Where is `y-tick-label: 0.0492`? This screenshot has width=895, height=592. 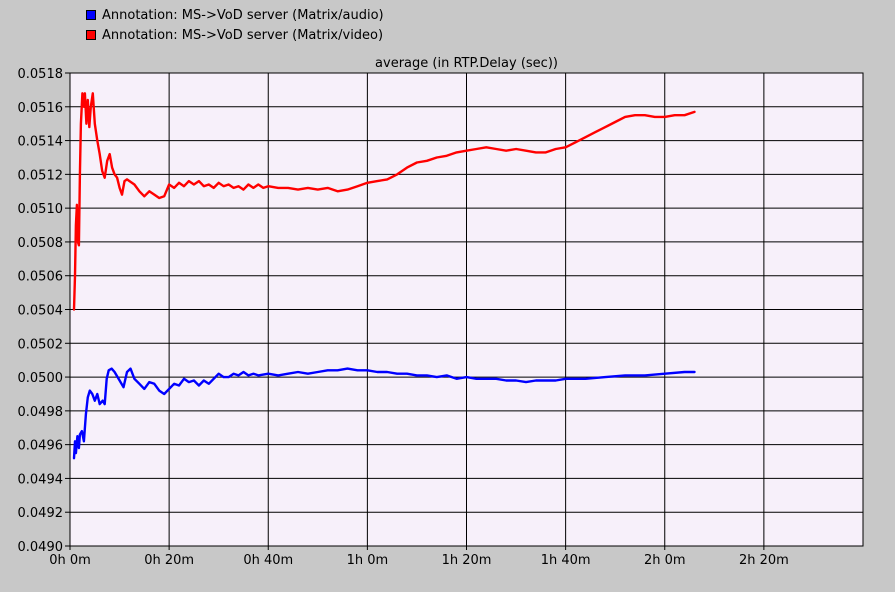 y-tick-label: 0.0492 is located at coordinates (41, 513).